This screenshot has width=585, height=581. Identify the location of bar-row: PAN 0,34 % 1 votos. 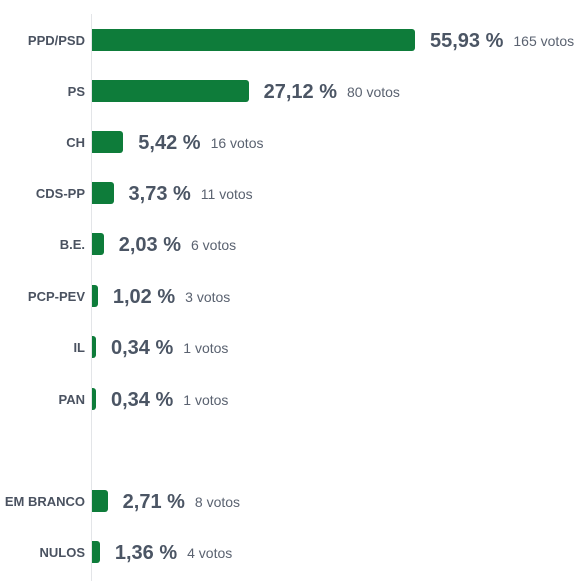
(292, 400).